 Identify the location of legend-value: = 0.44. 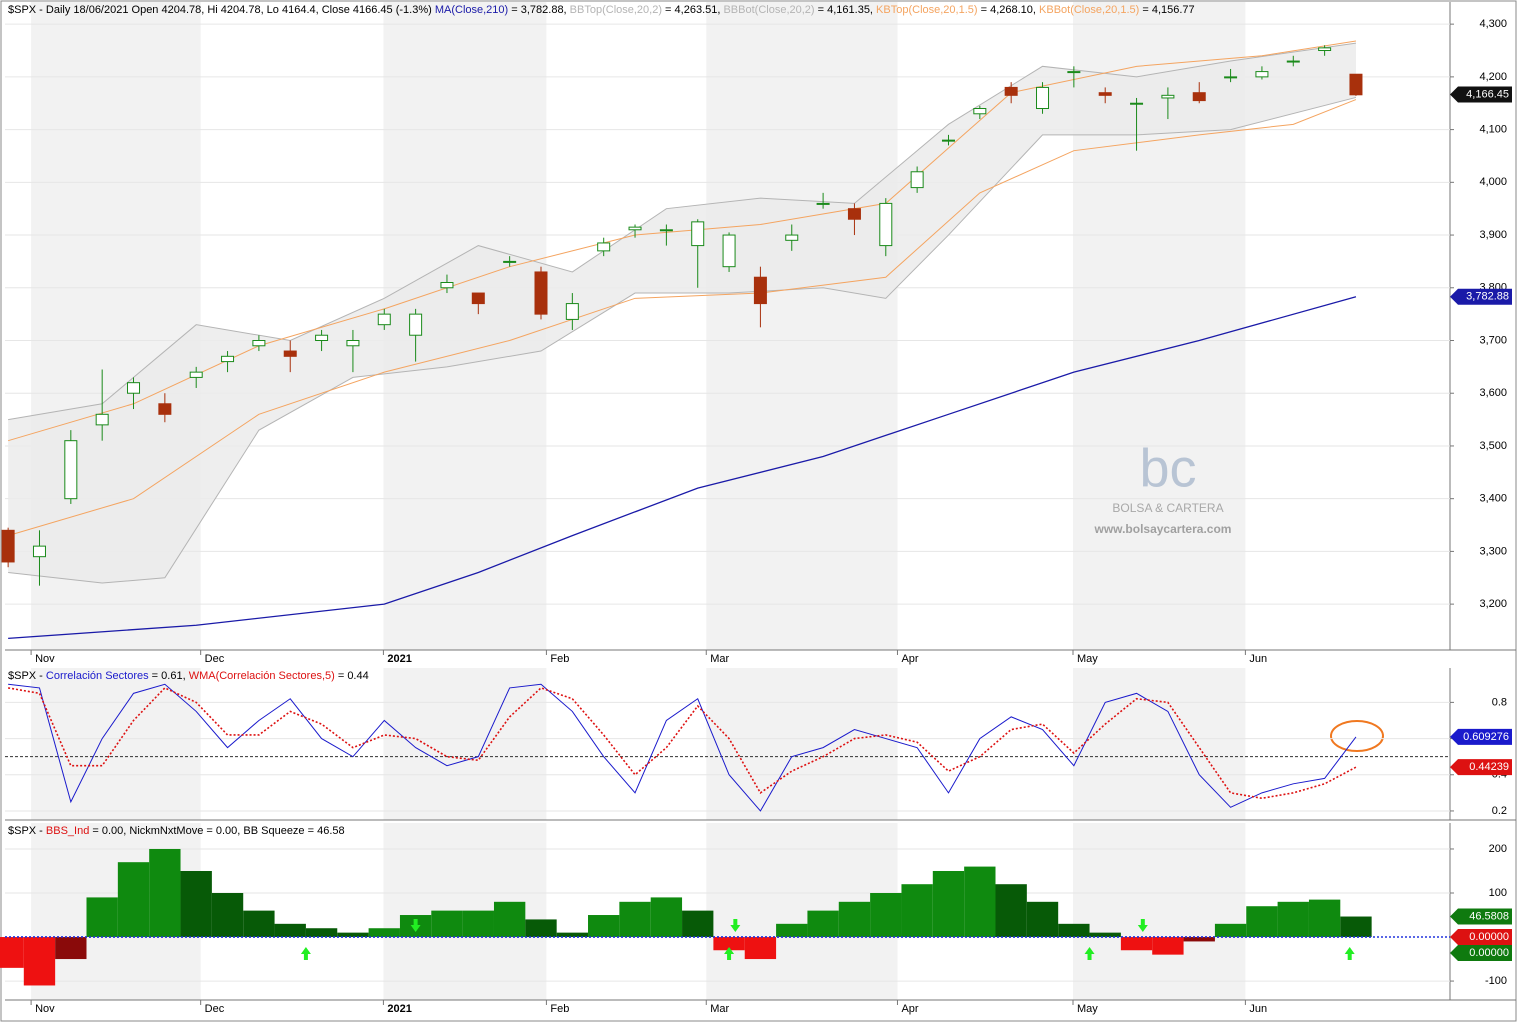
(352, 676).